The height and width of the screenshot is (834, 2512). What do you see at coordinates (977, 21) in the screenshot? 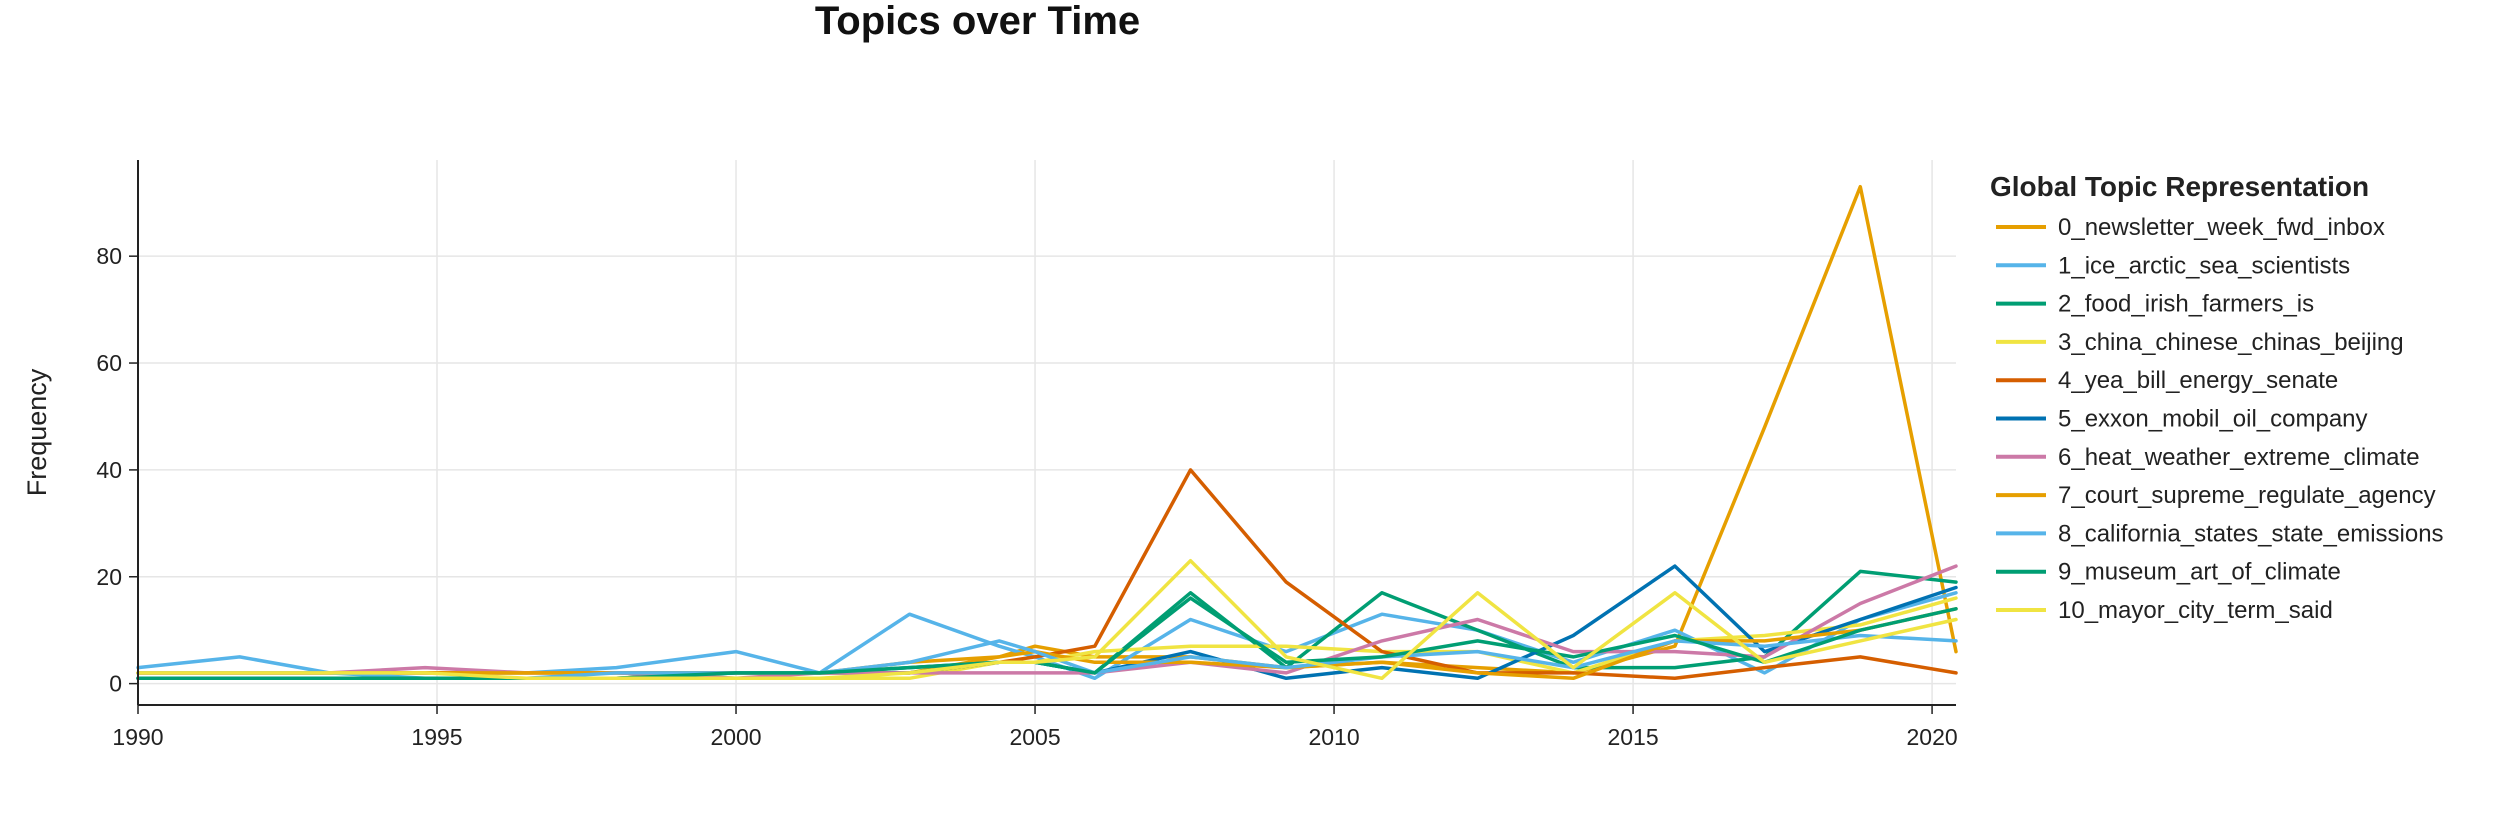
I see `chart-title: Topics over Time` at bounding box center [977, 21].